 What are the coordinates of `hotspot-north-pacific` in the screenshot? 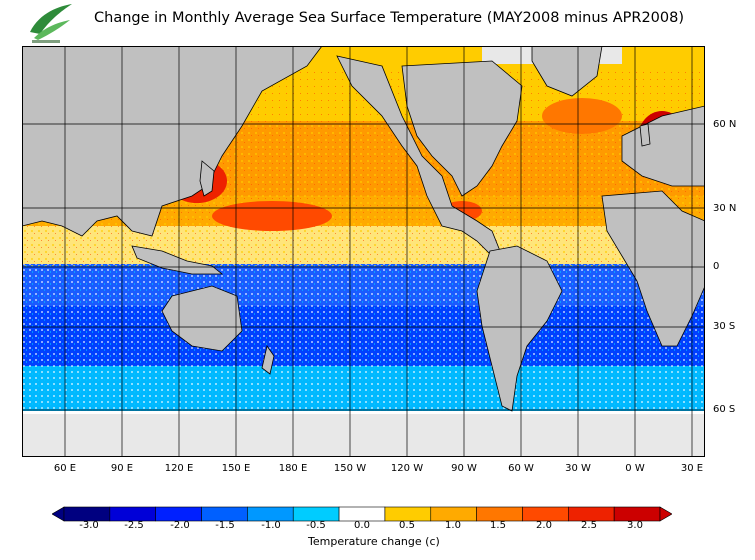 It's located at (272, 216).